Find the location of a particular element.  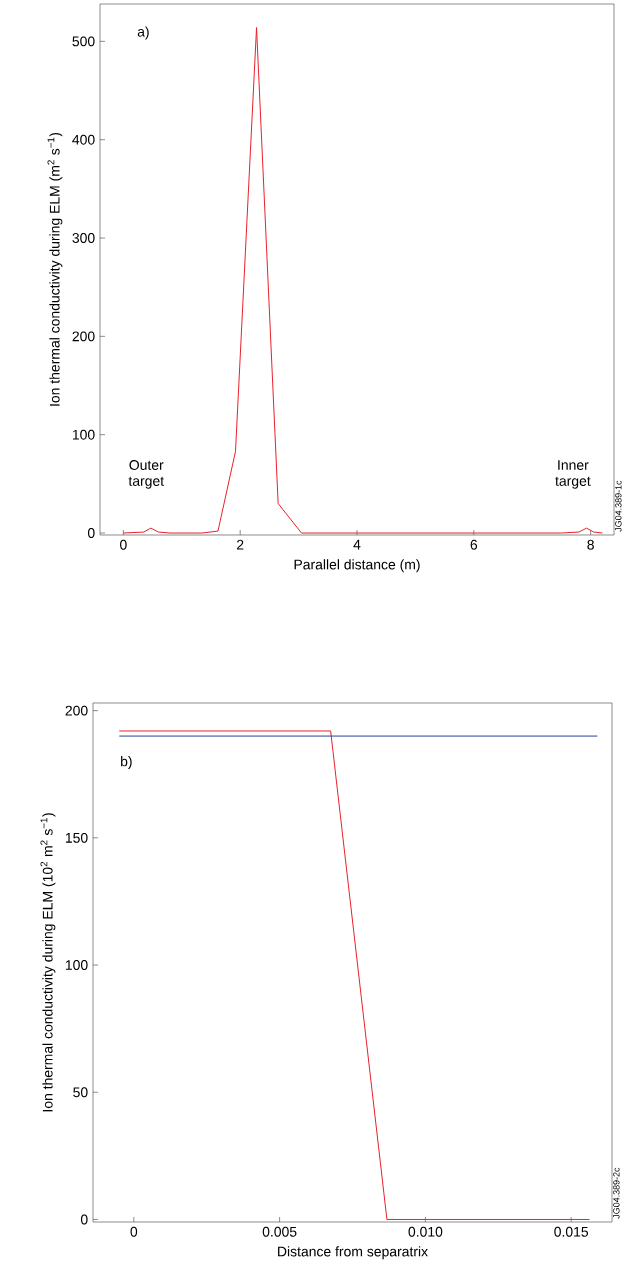

annotation: a) is located at coordinates (143, 33).